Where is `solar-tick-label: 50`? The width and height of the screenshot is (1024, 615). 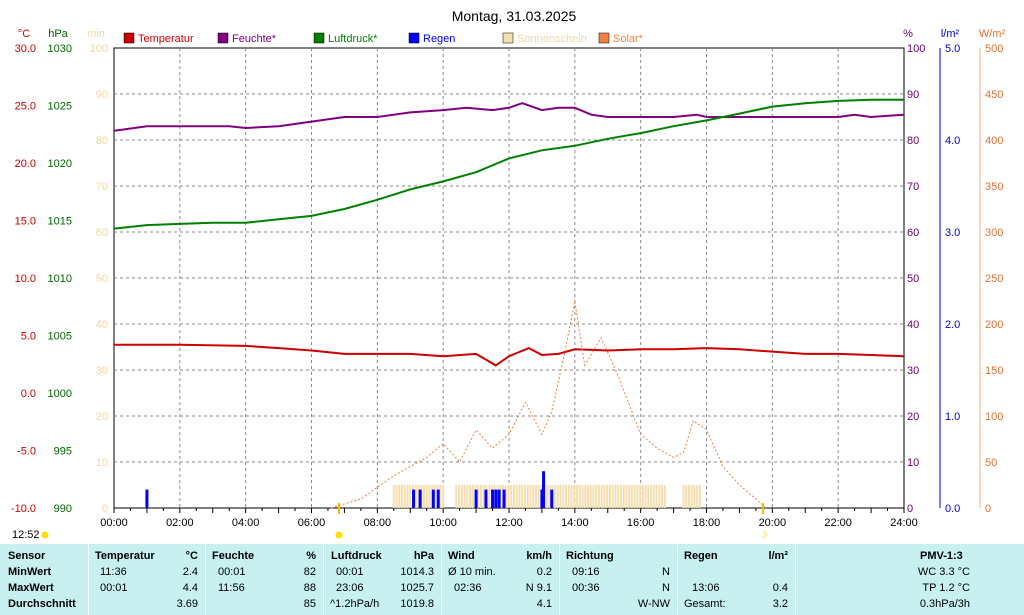
solar-tick-label: 50 is located at coordinates (991, 463).